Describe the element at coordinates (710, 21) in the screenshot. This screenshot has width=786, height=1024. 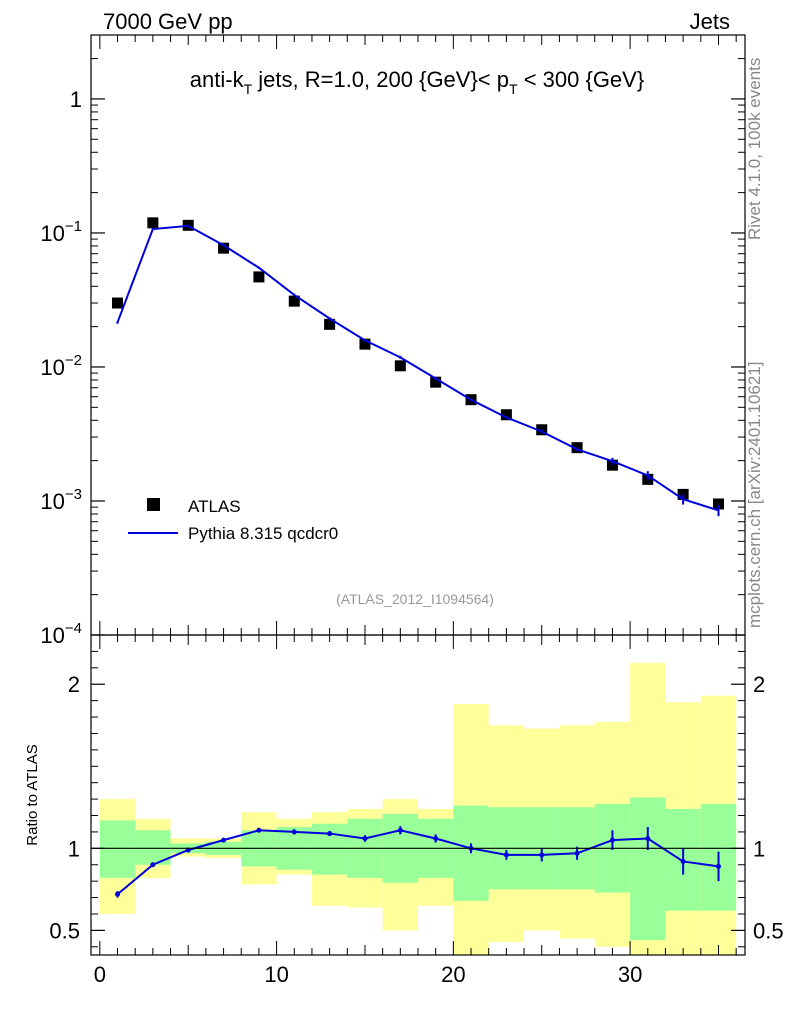
I see `header-right: Jets` at that location.